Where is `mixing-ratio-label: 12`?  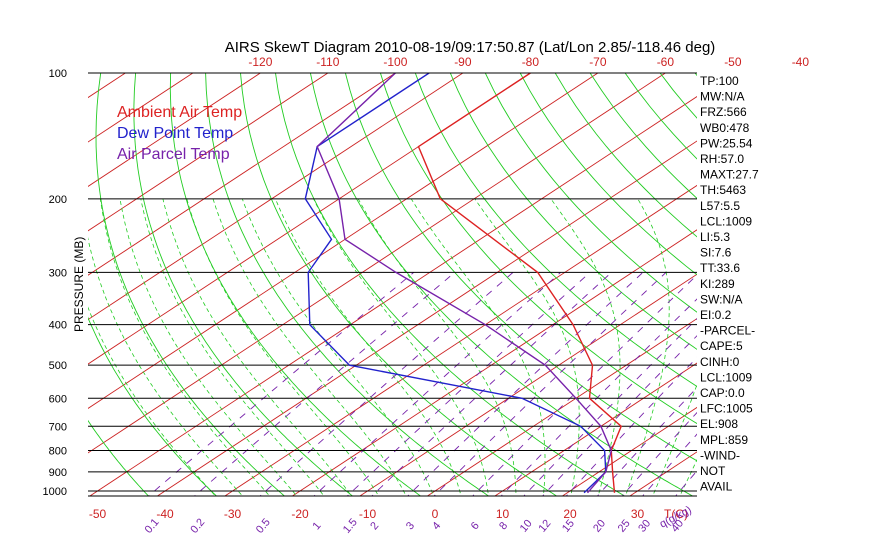
mixing-ratio-label: 12 is located at coordinates (544, 526).